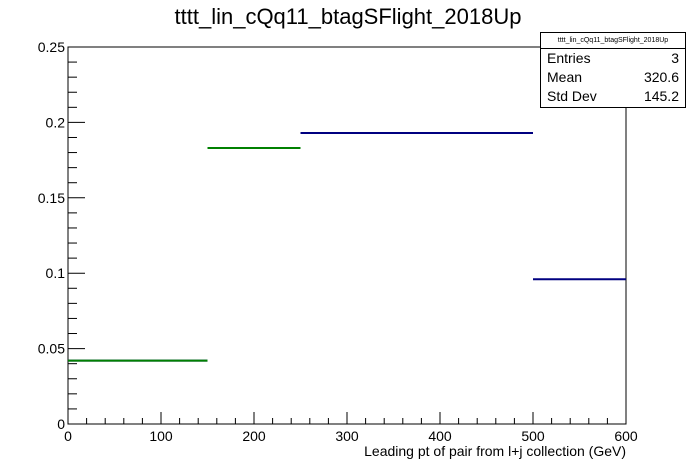  Describe the element at coordinates (572, 96) in the screenshot. I see `stats-label: Std Dev` at that location.